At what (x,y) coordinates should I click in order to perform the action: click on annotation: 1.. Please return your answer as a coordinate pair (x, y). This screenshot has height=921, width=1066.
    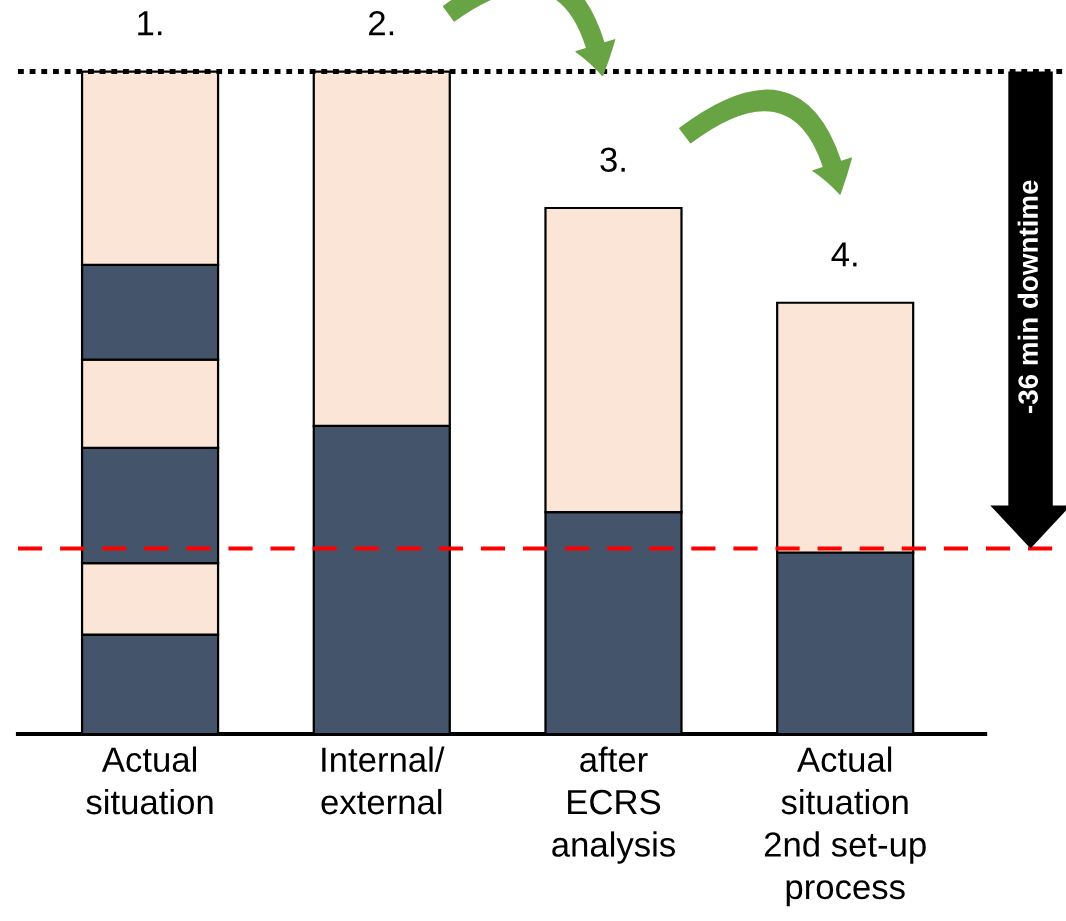
    Looking at the image, I should click on (150, 23).